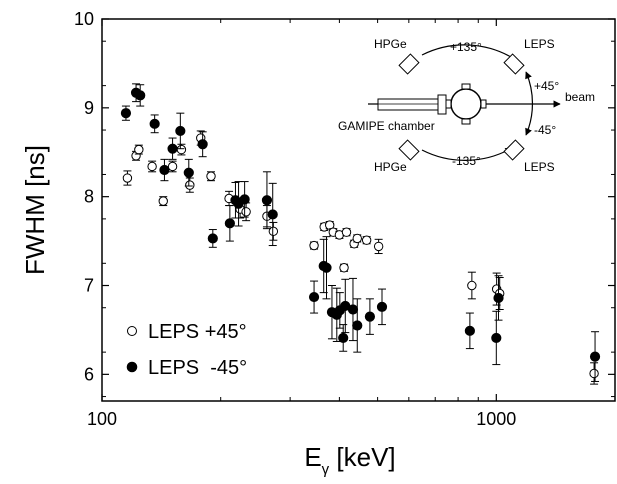  What do you see at coordinates (580, 97) in the screenshot?
I see `inset-label-beam: beam` at bounding box center [580, 97].